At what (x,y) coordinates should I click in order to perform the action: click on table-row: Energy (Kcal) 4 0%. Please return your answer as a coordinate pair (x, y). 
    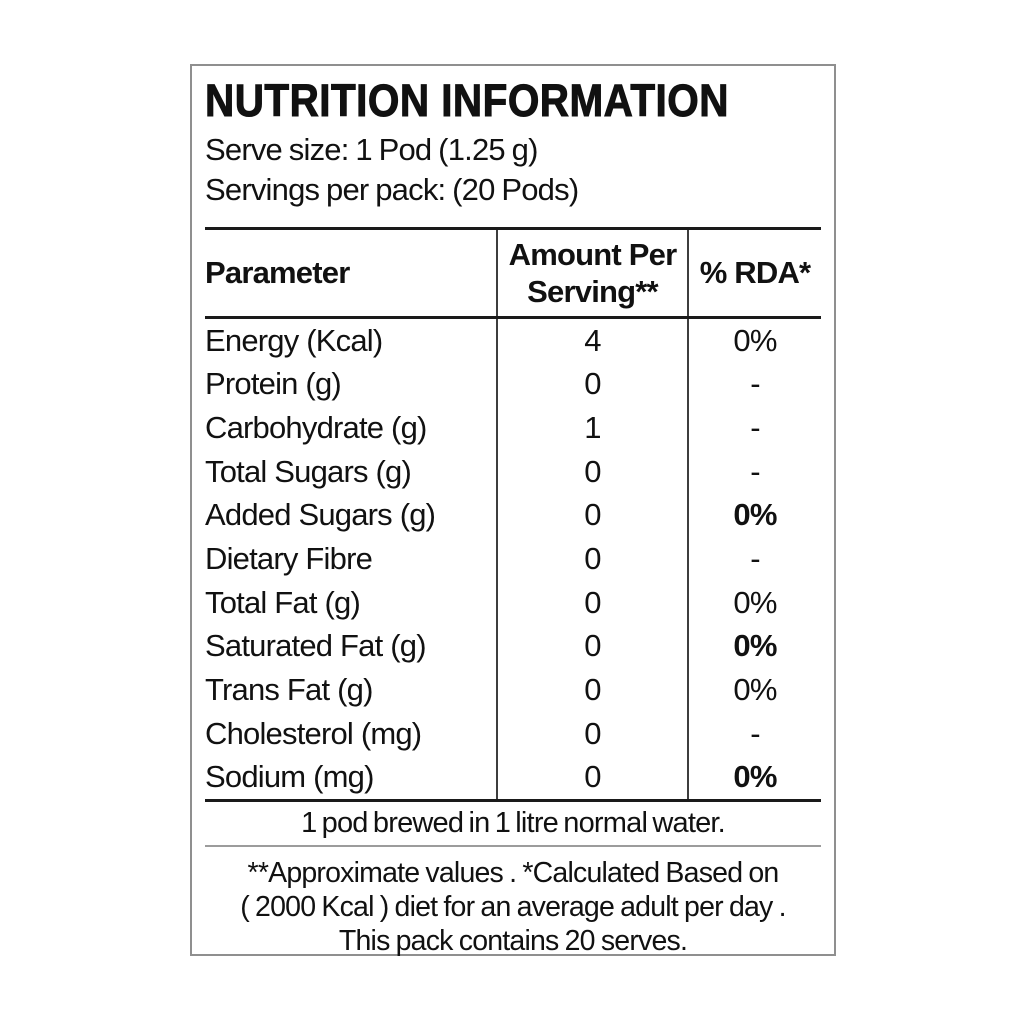
    Looking at the image, I should click on (513, 341).